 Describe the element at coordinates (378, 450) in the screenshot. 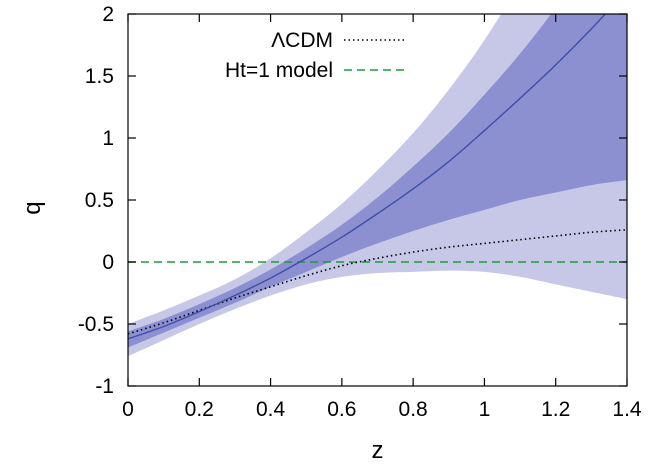

I see `x-axis-label: z` at that location.